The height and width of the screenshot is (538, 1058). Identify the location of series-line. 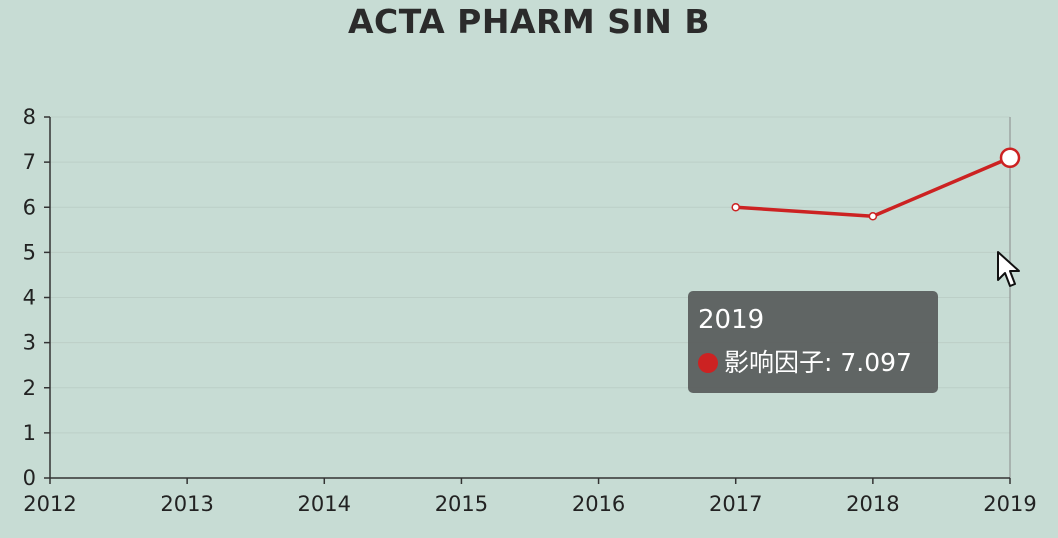
(876, 184).